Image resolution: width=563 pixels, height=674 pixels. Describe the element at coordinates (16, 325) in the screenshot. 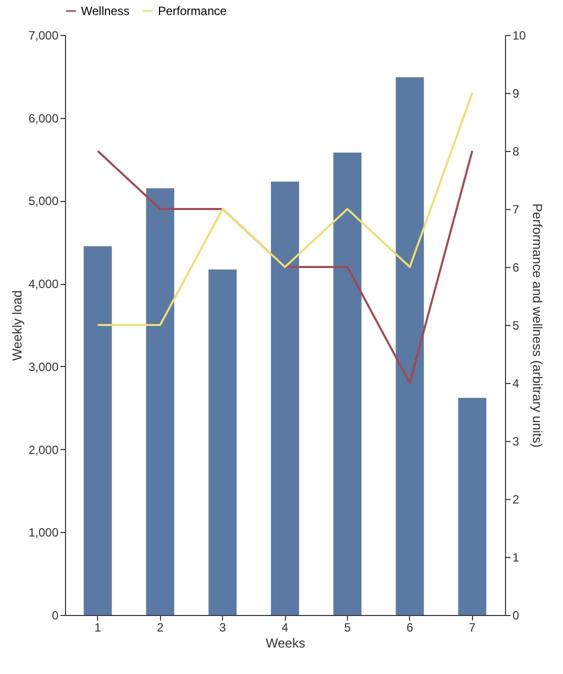

I see `y-axis-title: Weekly load` at that location.